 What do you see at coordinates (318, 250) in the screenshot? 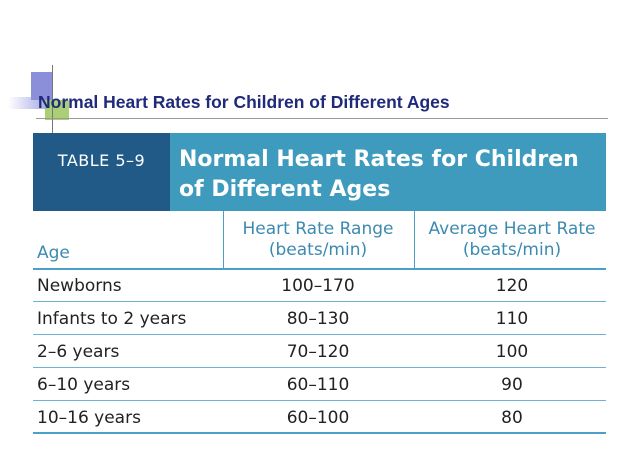
I see `column-header-range-line-2: (beats/min)` at bounding box center [318, 250].